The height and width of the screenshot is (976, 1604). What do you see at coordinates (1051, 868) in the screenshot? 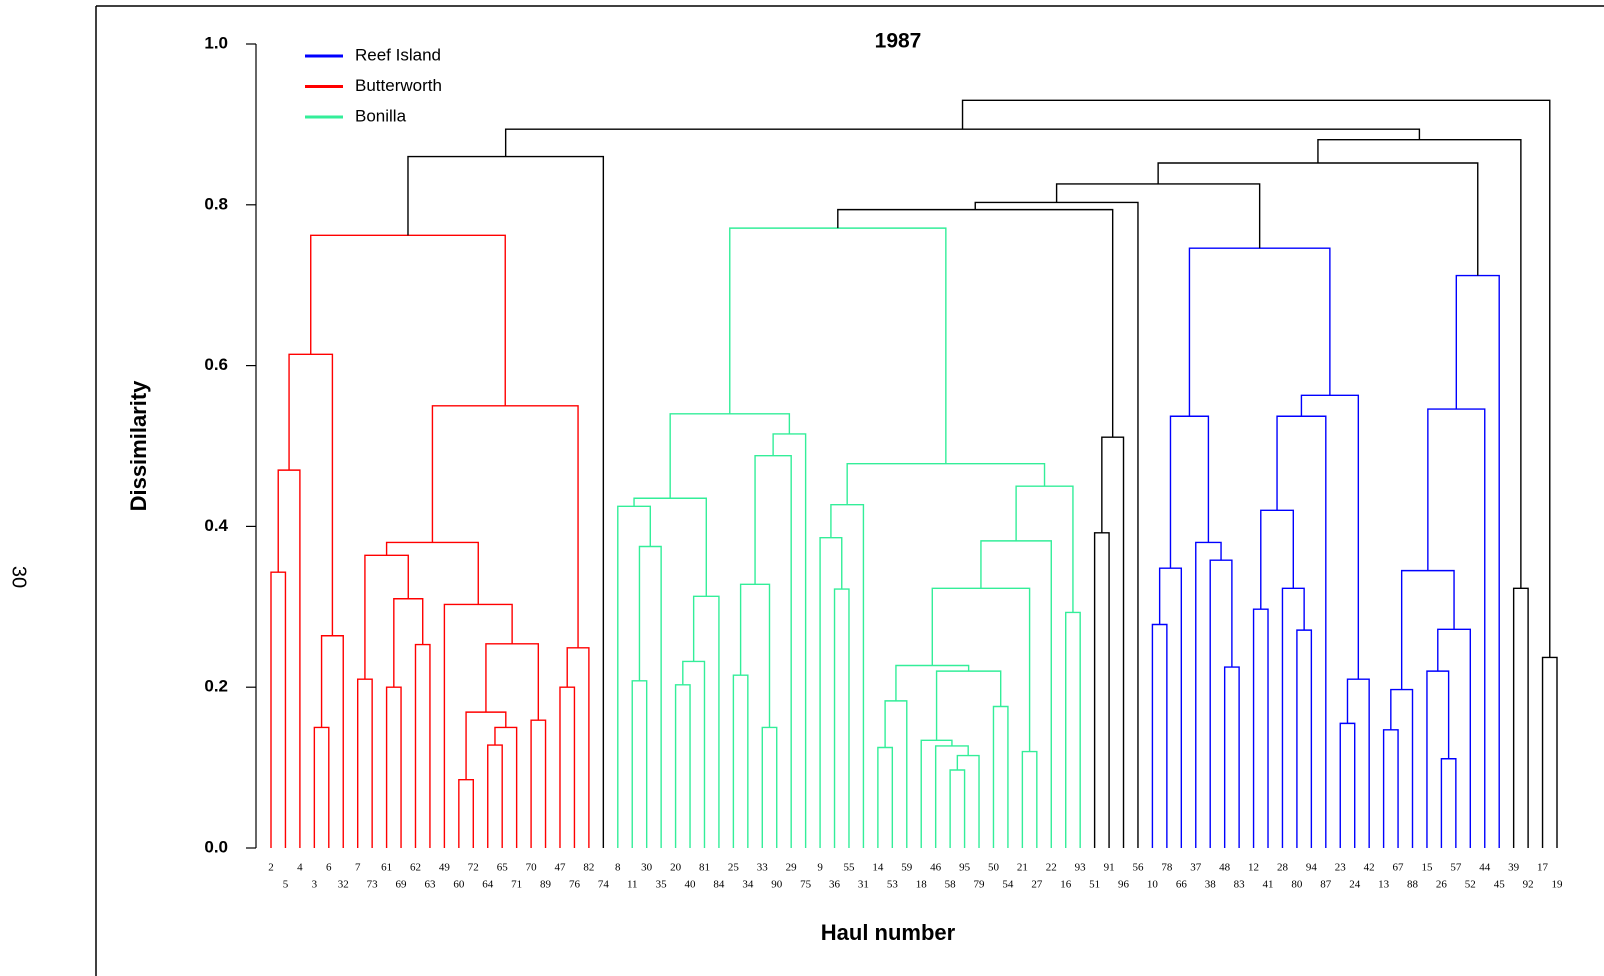
I see `leaf-label: 22` at bounding box center [1051, 868].